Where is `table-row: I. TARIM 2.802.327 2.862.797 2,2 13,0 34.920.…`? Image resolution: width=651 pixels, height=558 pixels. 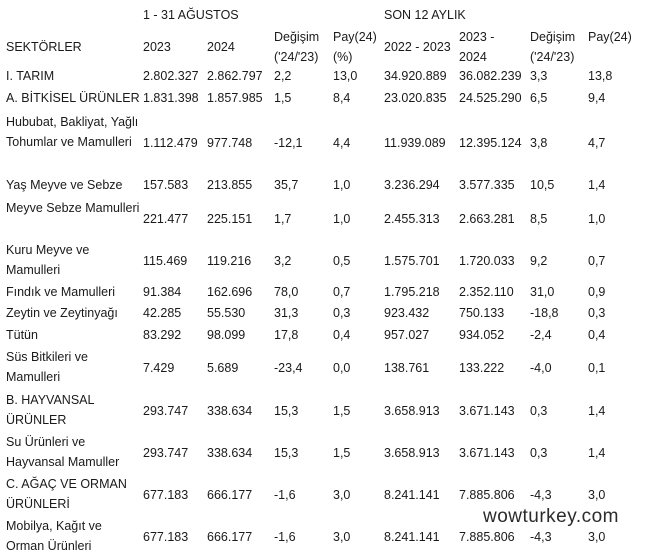 table-row: I. TARIM 2.802.327 2.862.797 2,2 13,0 34.920.… is located at coordinates (325, 76).